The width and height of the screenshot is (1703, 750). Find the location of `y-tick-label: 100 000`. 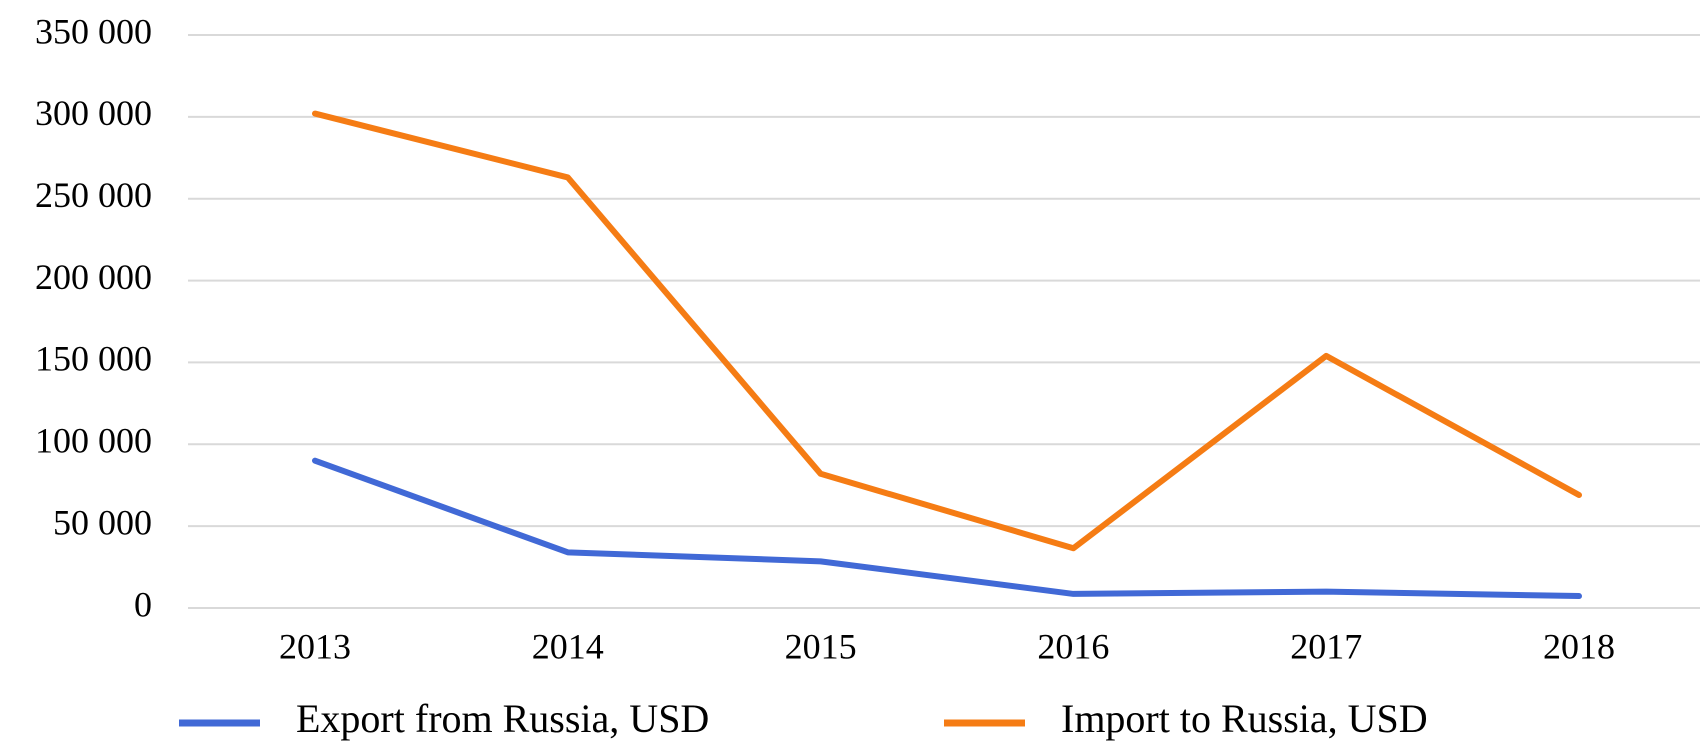

y-tick-label: 100 000 is located at coordinates (93, 441).